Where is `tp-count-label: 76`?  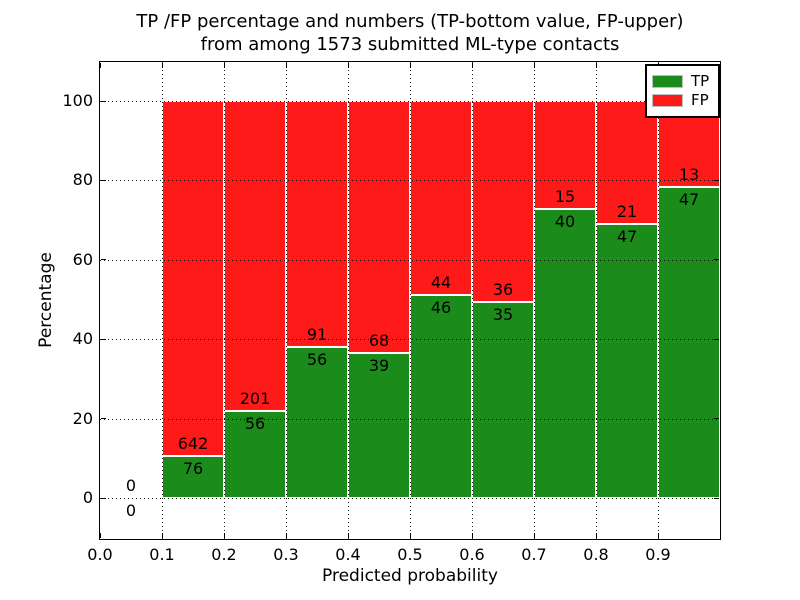
tp-count-label: 76 is located at coordinates (193, 468).